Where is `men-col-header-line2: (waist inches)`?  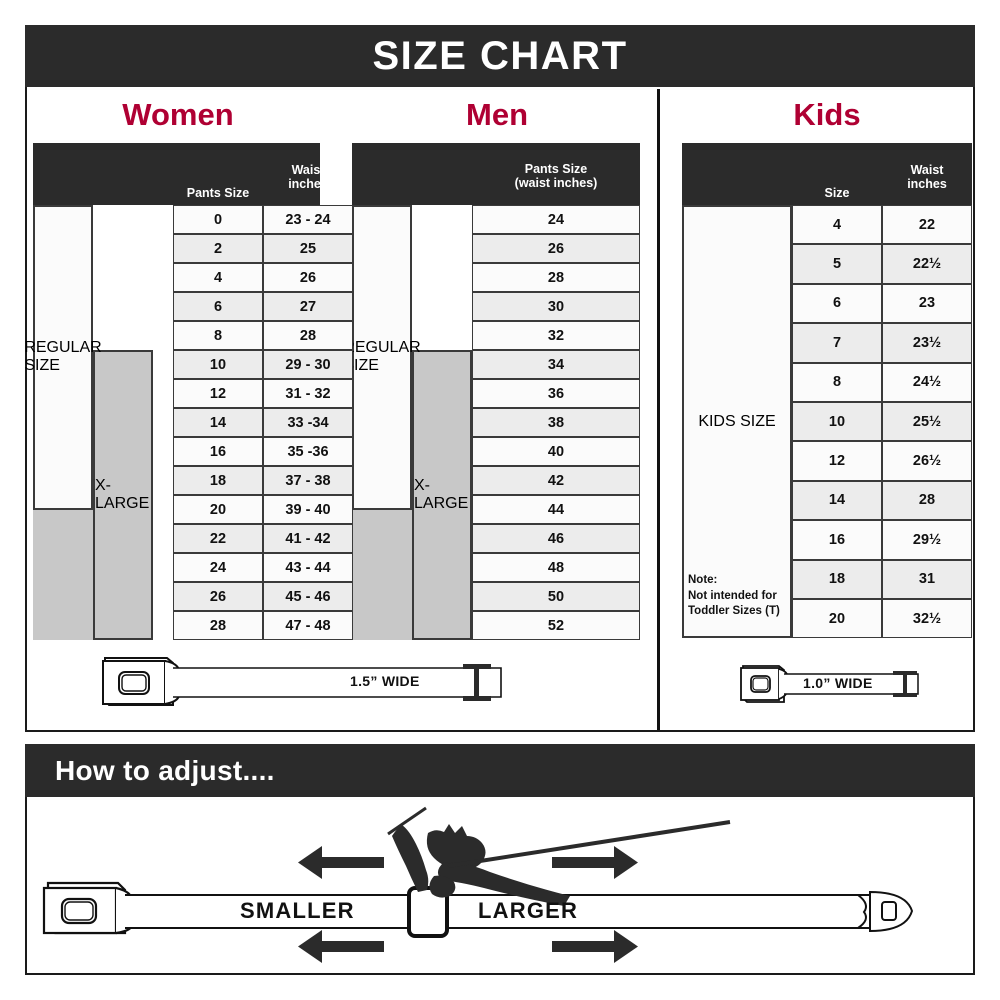
men-col-header-line2: (waist inches) is located at coordinates (556, 183).